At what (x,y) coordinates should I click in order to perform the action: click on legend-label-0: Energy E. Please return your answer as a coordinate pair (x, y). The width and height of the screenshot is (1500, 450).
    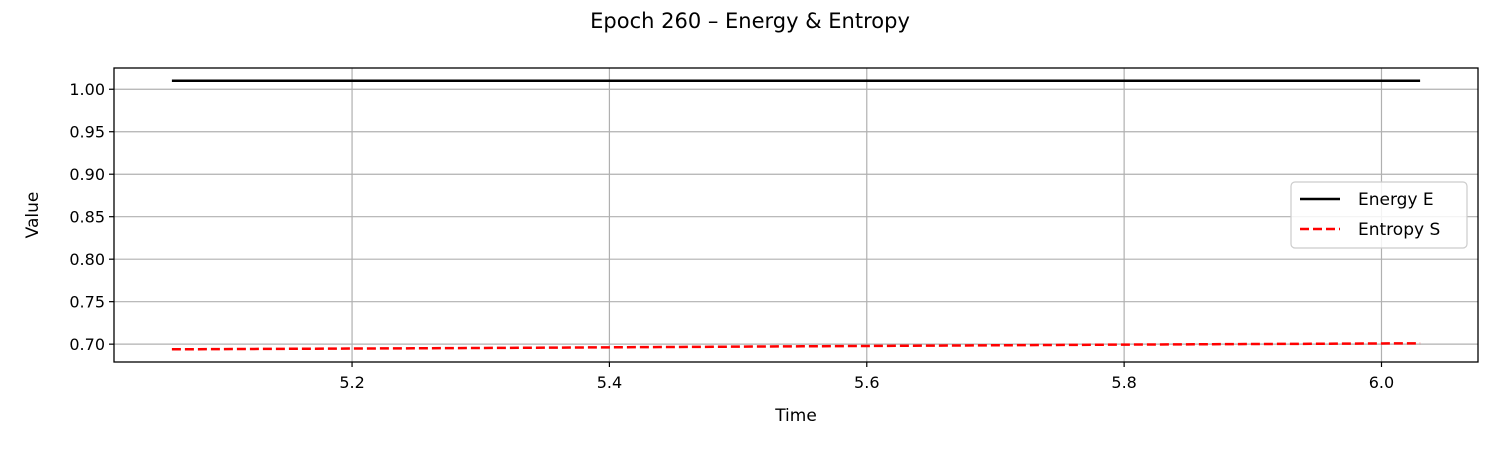
    Looking at the image, I should click on (1396, 200).